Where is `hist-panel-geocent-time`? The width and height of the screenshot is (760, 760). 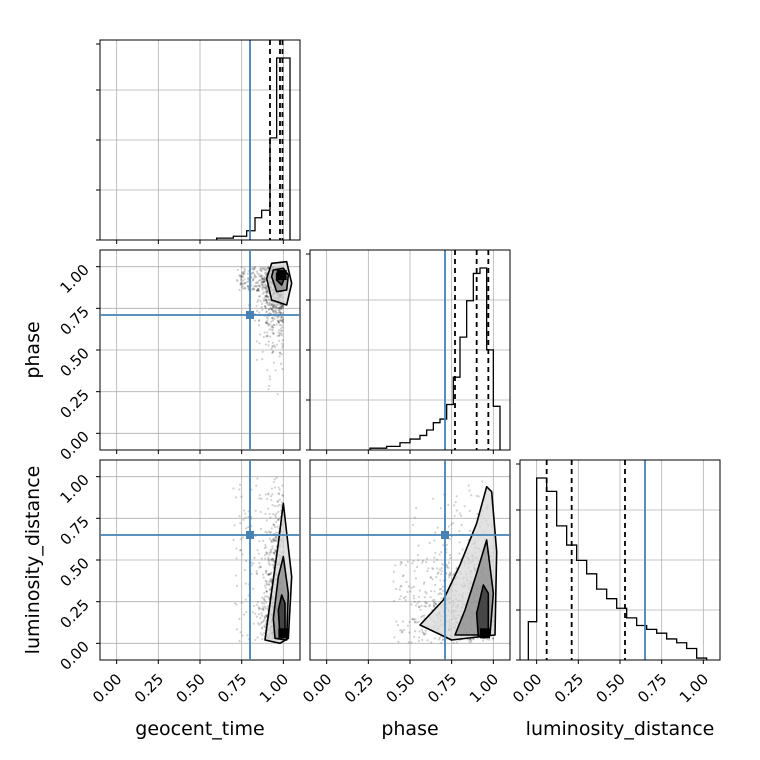
hist-panel-geocent-time is located at coordinates (198, 141).